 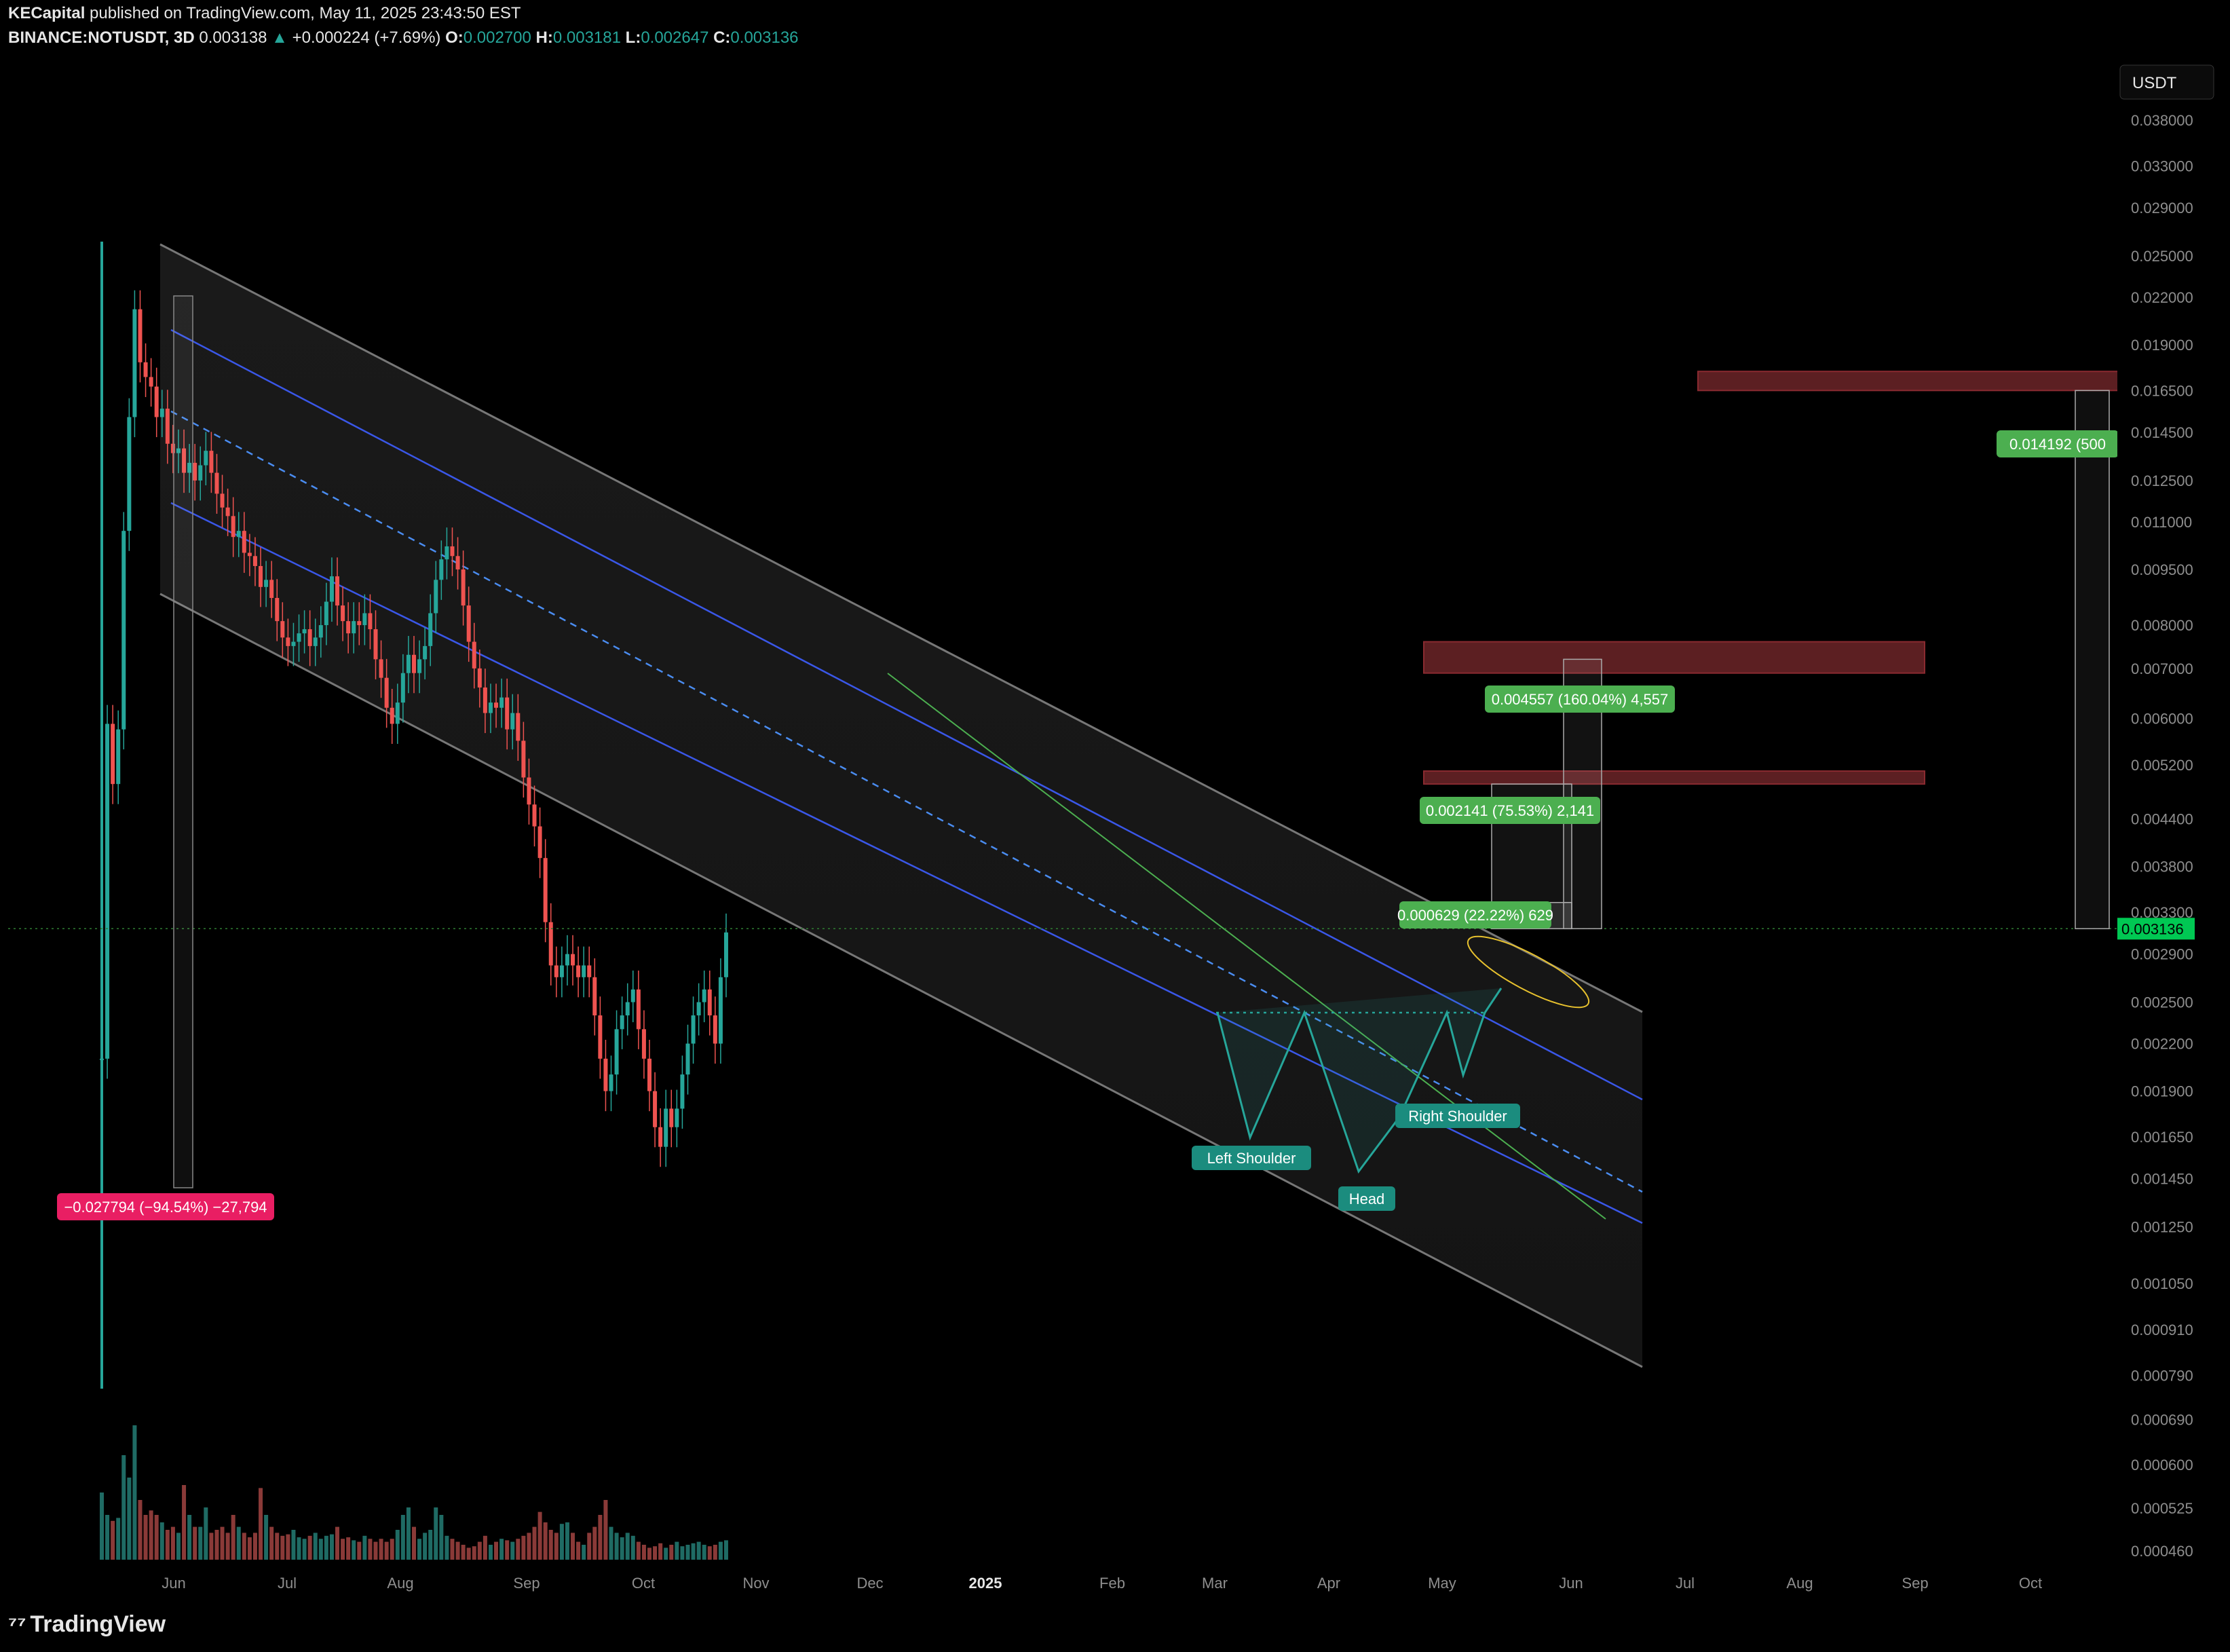 I want to click on right-shoulder-label-bg, so click(x=1457, y=1116).